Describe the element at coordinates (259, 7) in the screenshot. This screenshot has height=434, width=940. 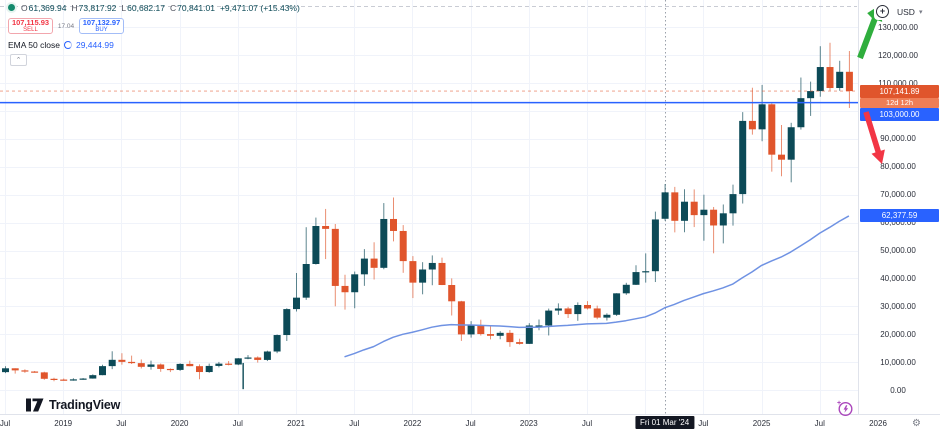
I see `change-value: +9,471.07 (+15.43%)` at that location.